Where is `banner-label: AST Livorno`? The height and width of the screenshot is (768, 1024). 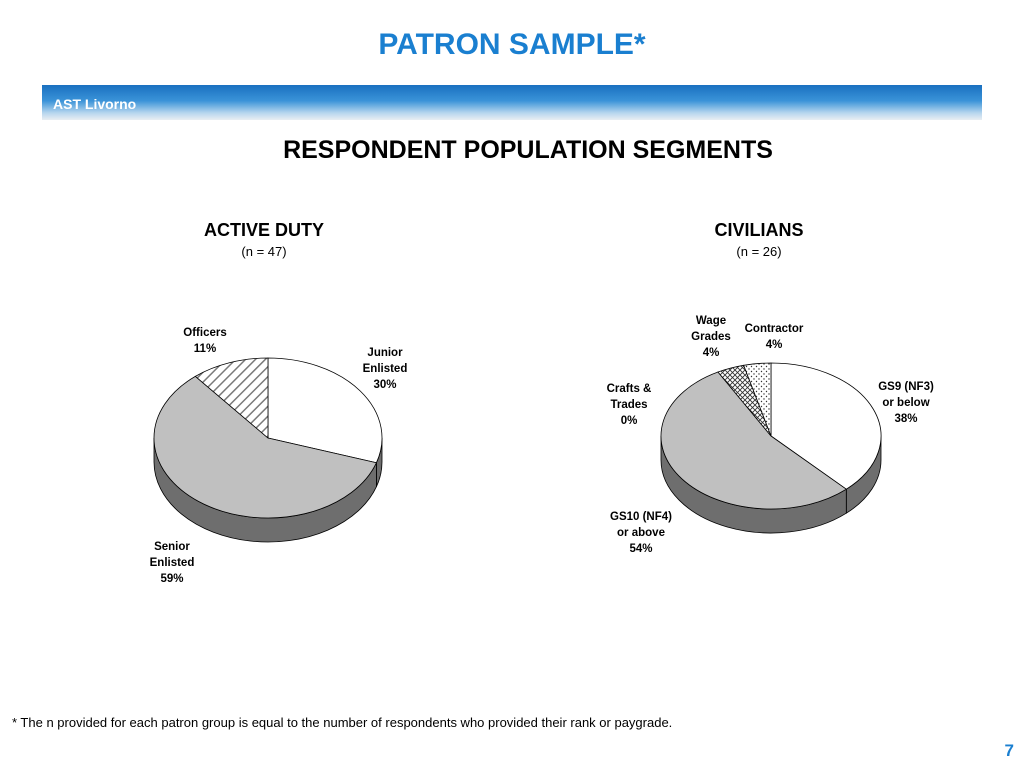 banner-label: AST Livorno is located at coordinates (95, 104).